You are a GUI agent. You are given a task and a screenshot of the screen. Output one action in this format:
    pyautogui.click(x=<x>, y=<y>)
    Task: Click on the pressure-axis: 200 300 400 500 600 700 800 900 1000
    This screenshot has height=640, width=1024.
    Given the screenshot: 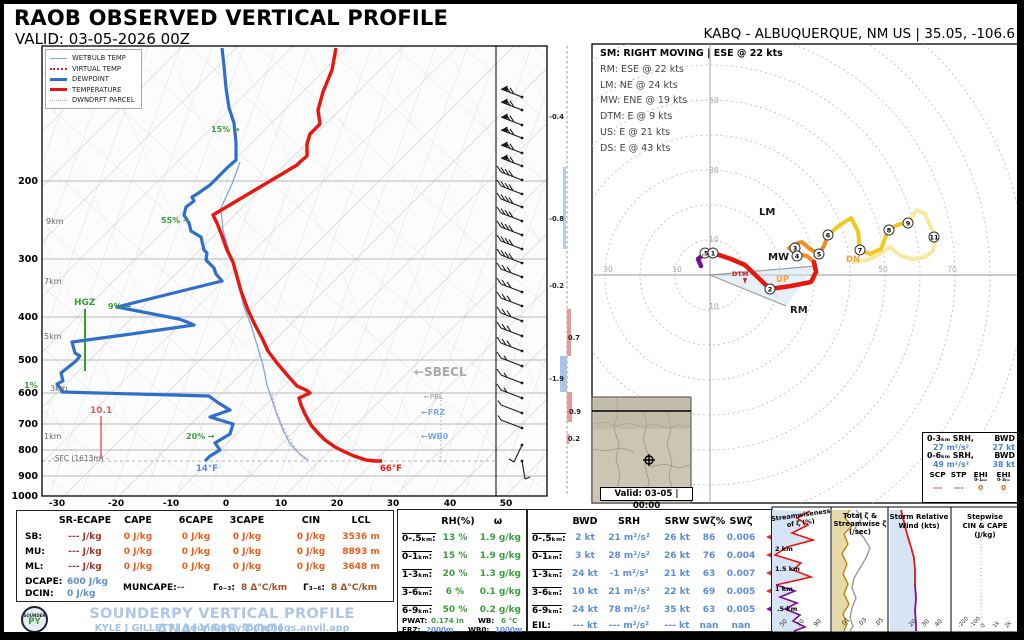 What is the action you would take?
    pyautogui.click(x=25, y=339)
    